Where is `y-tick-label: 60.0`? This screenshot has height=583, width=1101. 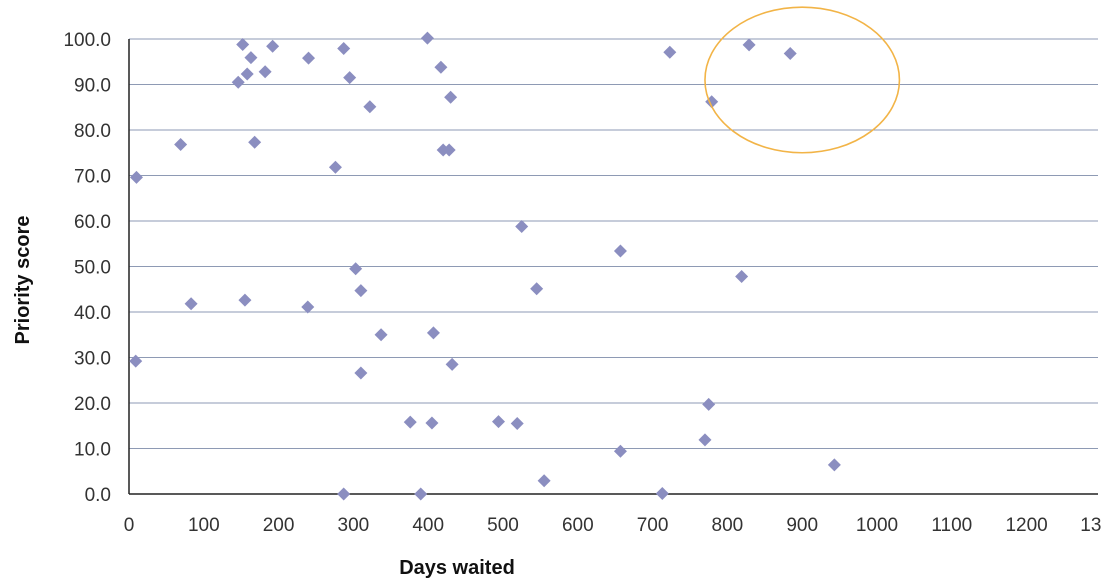 y-tick-label: 60.0 is located at coordinates (92, 222).